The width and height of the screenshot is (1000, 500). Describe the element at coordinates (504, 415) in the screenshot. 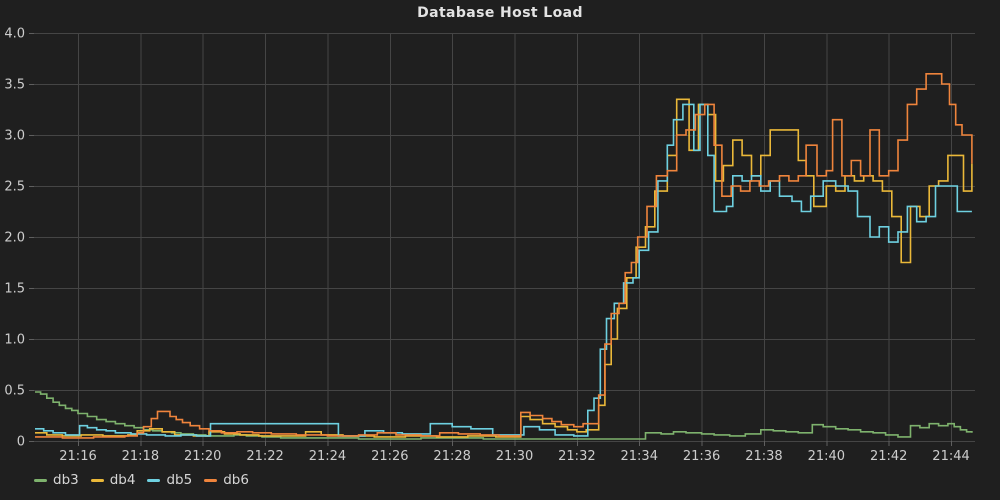

I see `series-line-db3` at that location.